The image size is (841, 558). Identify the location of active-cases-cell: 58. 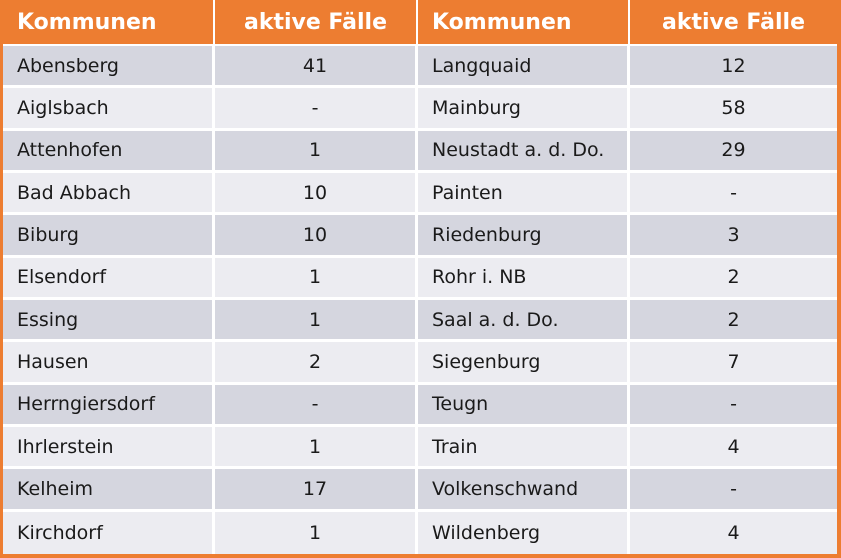
(733, 109).